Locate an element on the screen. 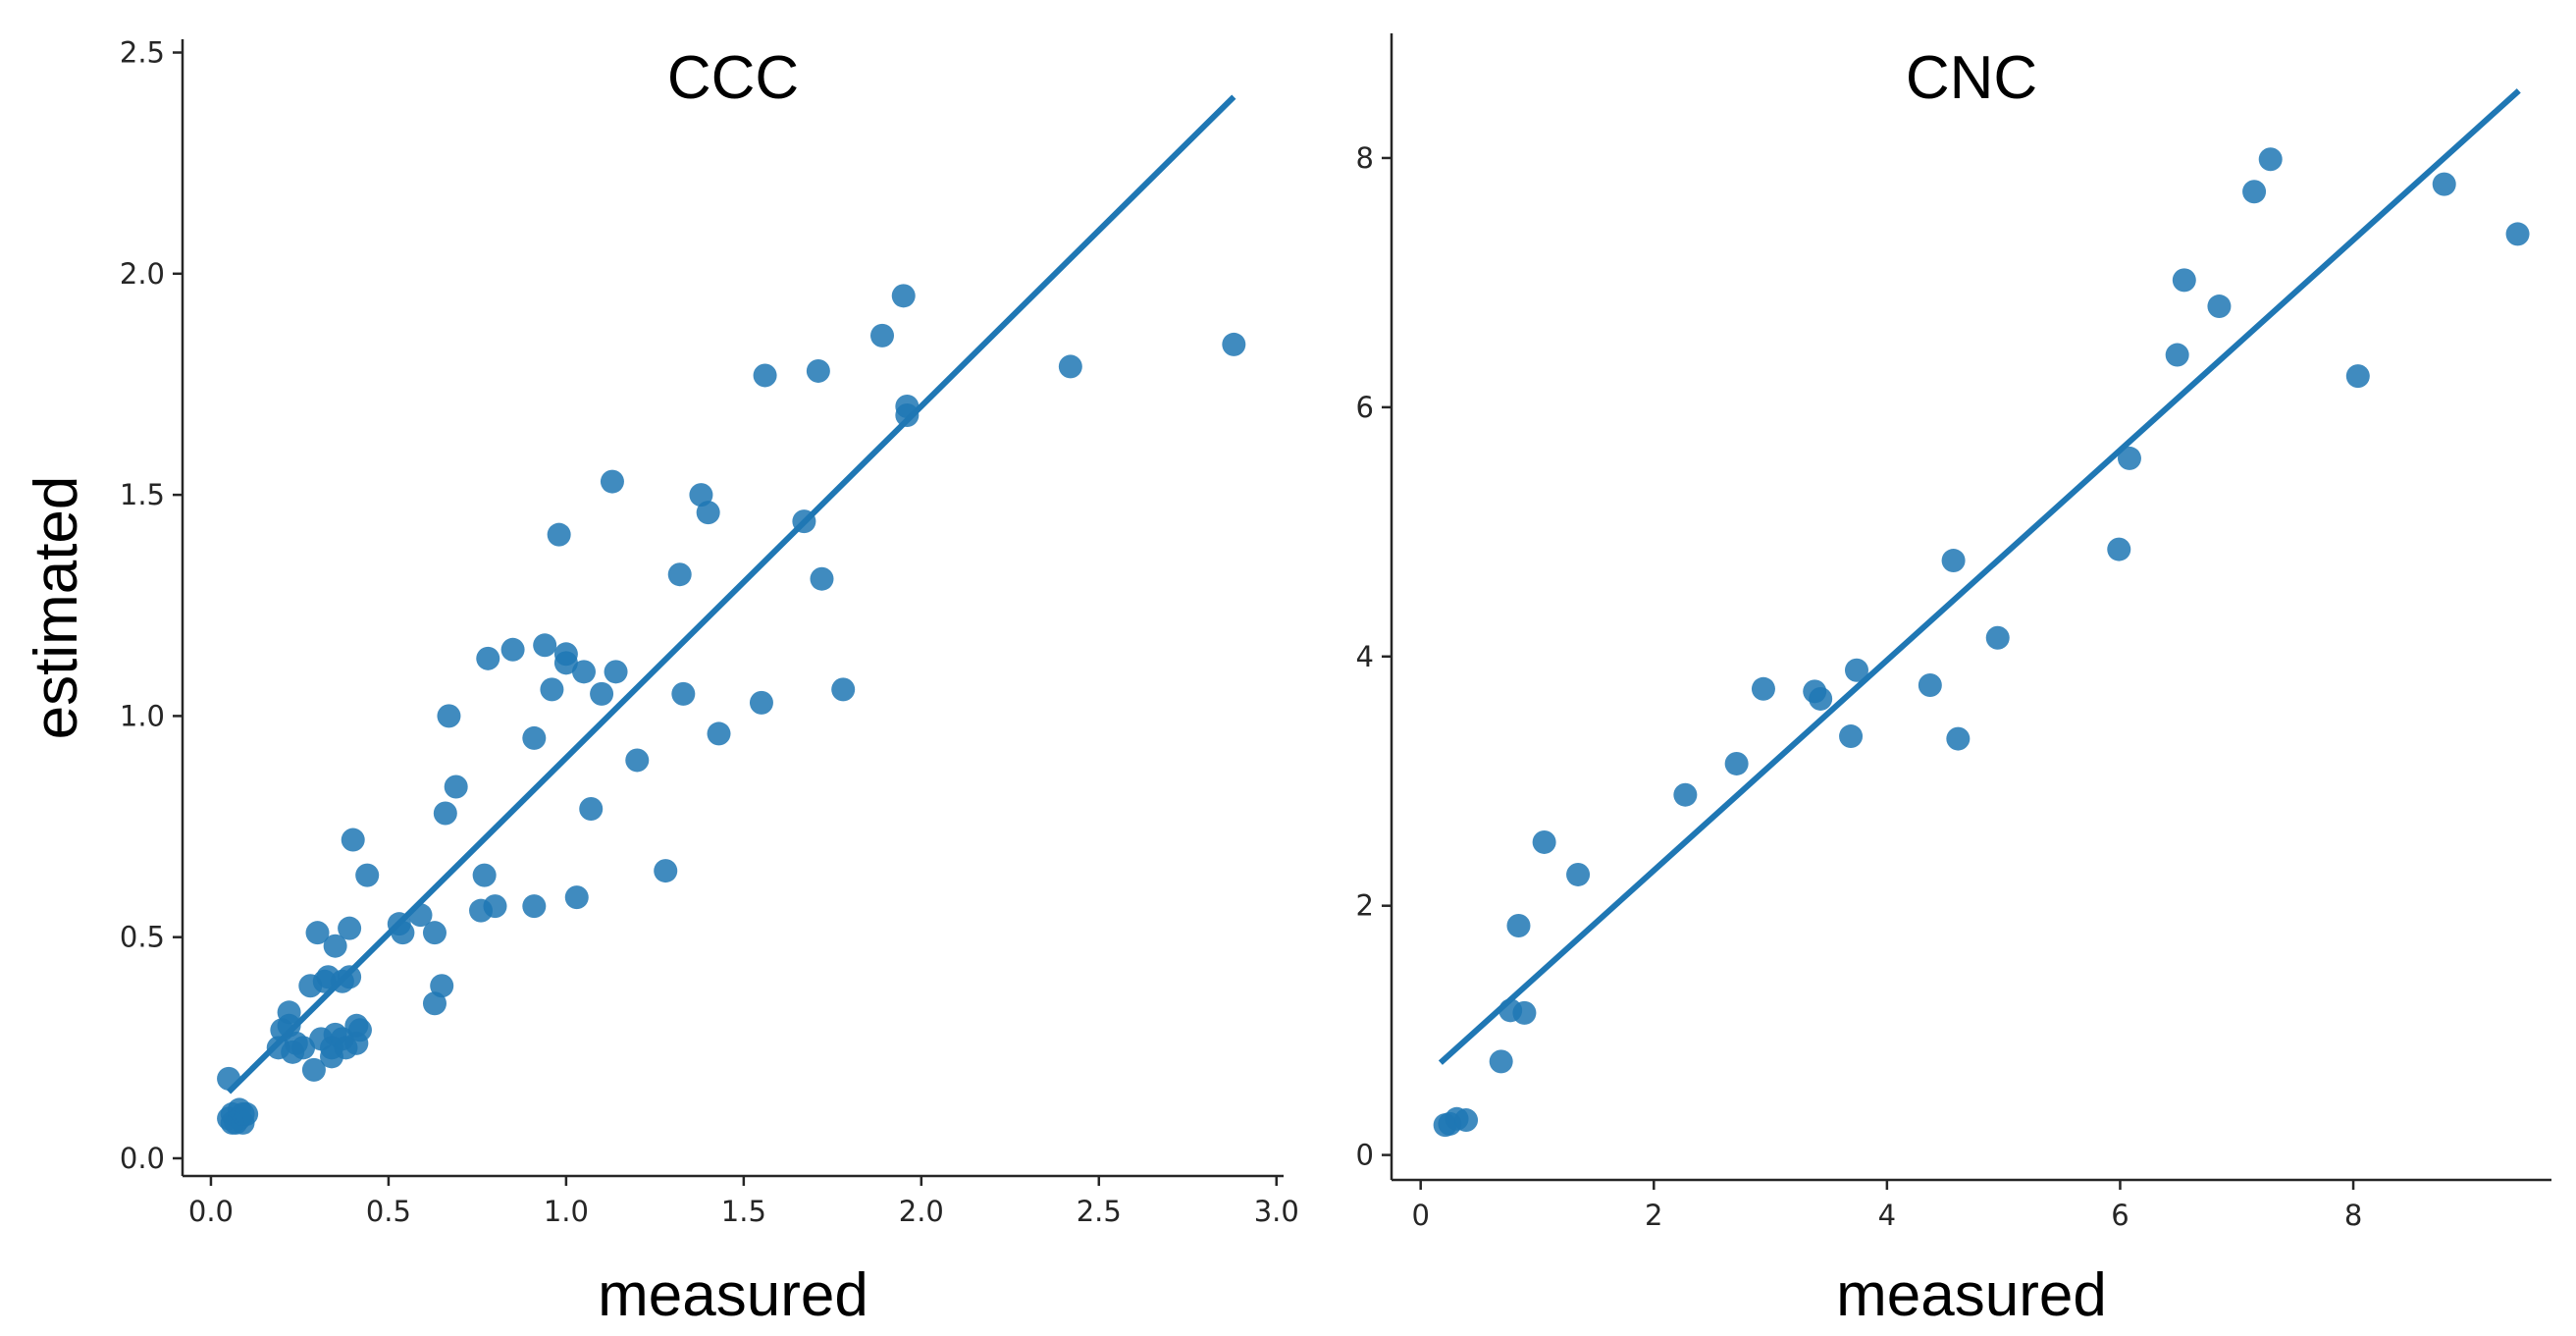  ccc-x-tick-label: 0.5 is located at coordinates (388, 1212).